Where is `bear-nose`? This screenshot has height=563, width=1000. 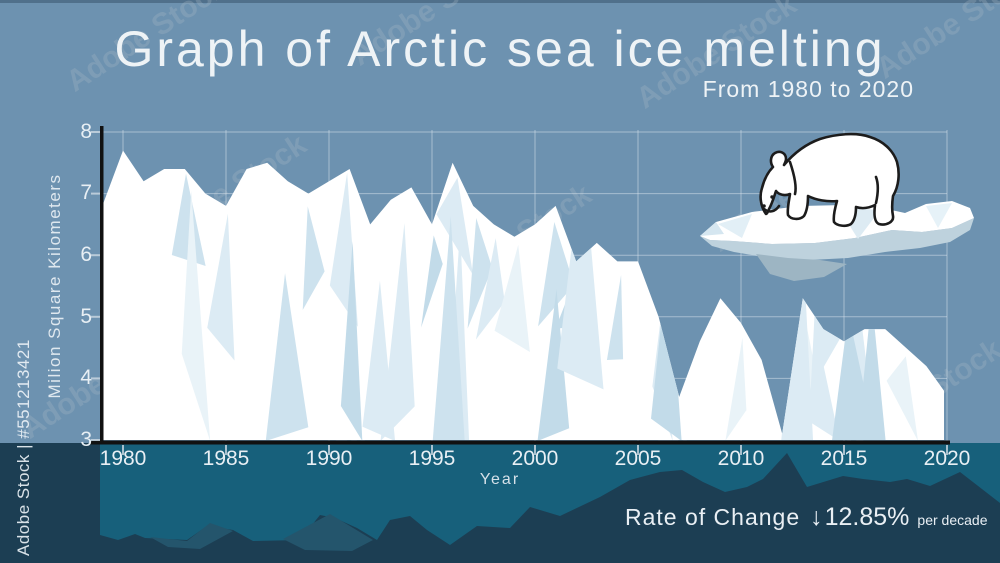 bear-nose is located at coordinates (764, 206).